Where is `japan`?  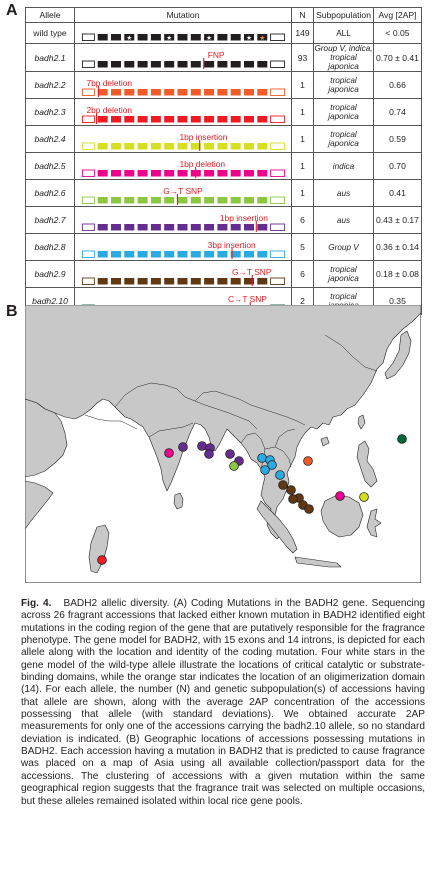
japan is located at coordinates (398, 355).